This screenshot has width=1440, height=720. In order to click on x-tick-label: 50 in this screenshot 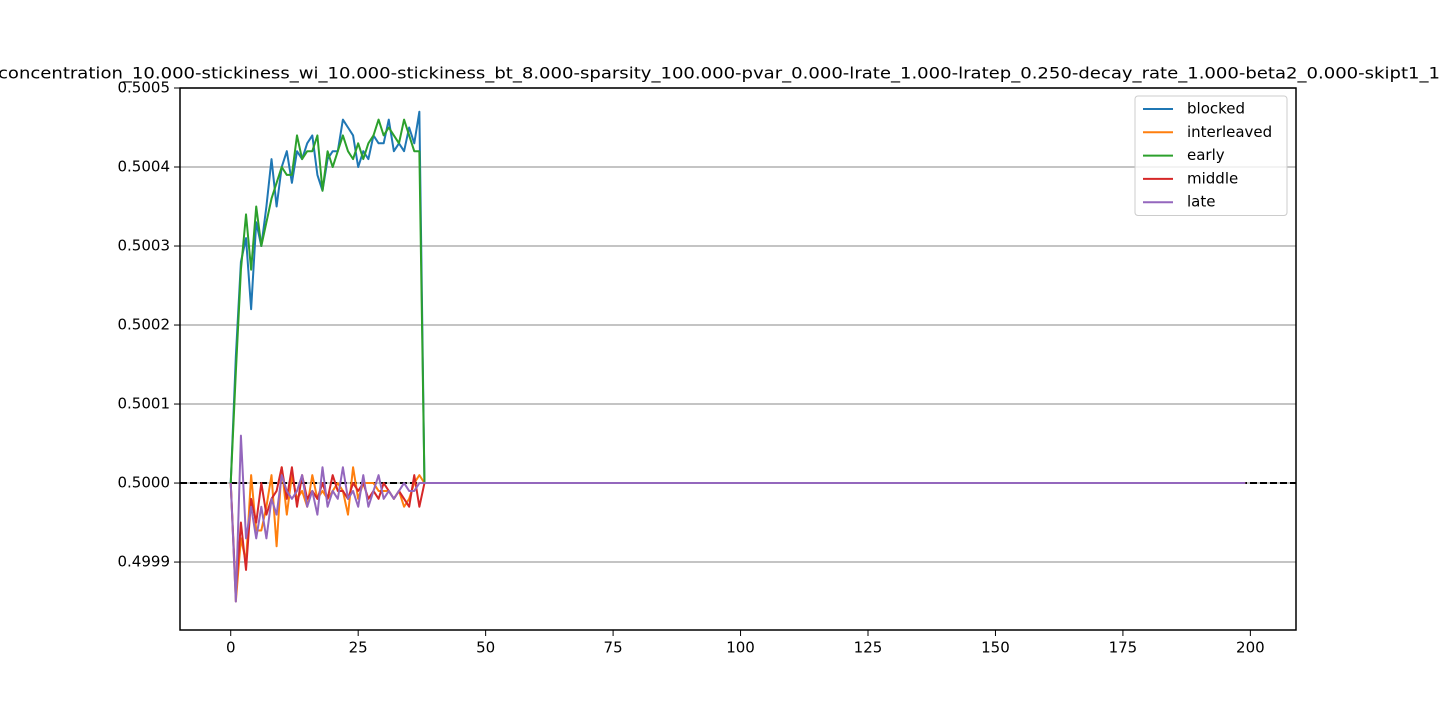, I will do `click(485, 648)`.